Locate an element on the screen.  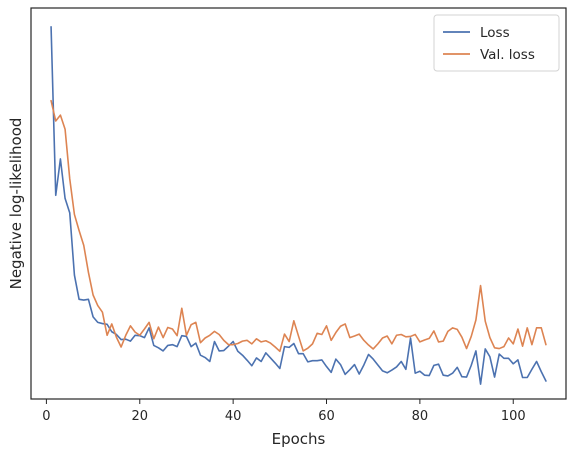
legend-label-loss: Loss is located at coordinates (495, 33).